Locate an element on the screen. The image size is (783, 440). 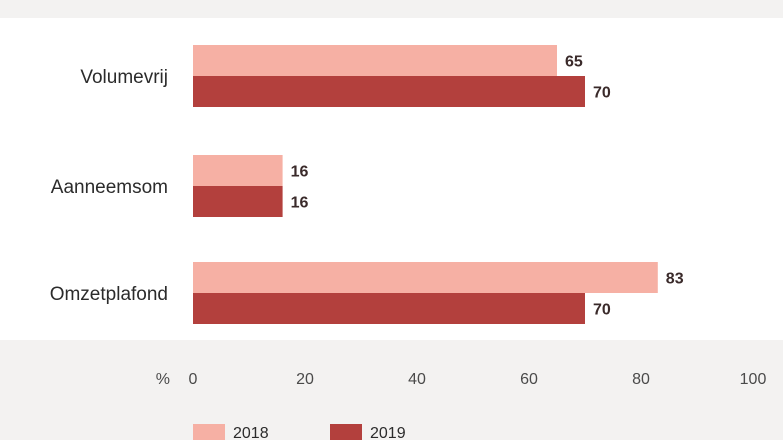
x-tick-label-80: 80 is located at coordinates (641, 379).